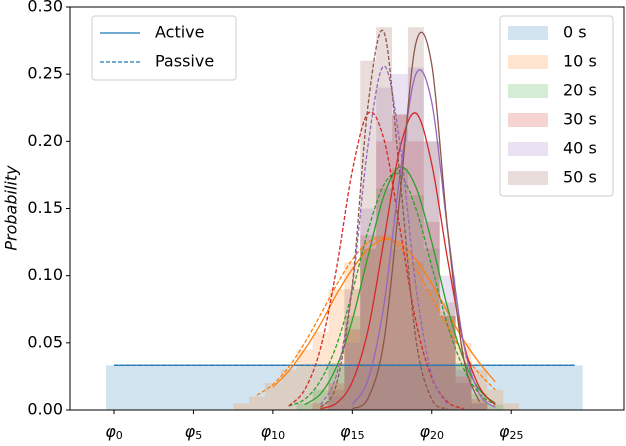 The image size is (626, 446). What do you see at coordinates (575, 32) in the screenshot?
I see `legend-label: 0 s` at bounding box center [575, 32].